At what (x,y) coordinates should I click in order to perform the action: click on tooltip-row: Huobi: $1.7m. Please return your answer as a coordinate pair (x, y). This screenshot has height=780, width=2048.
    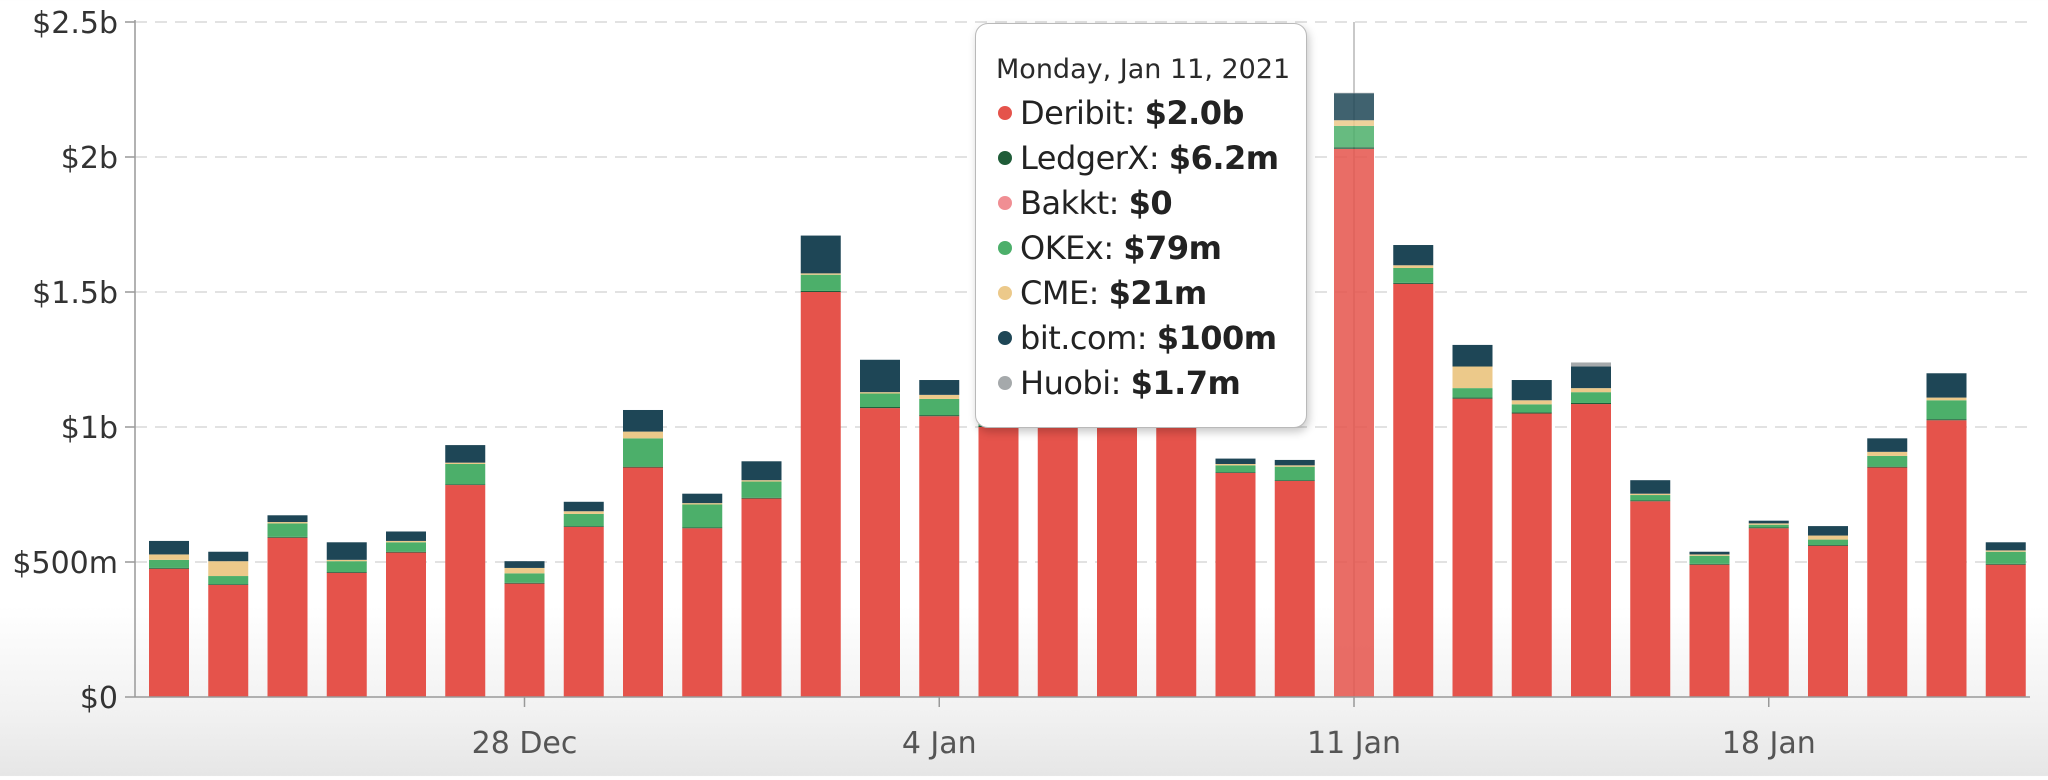
    Looking at the image, I should click on (1151, 383).